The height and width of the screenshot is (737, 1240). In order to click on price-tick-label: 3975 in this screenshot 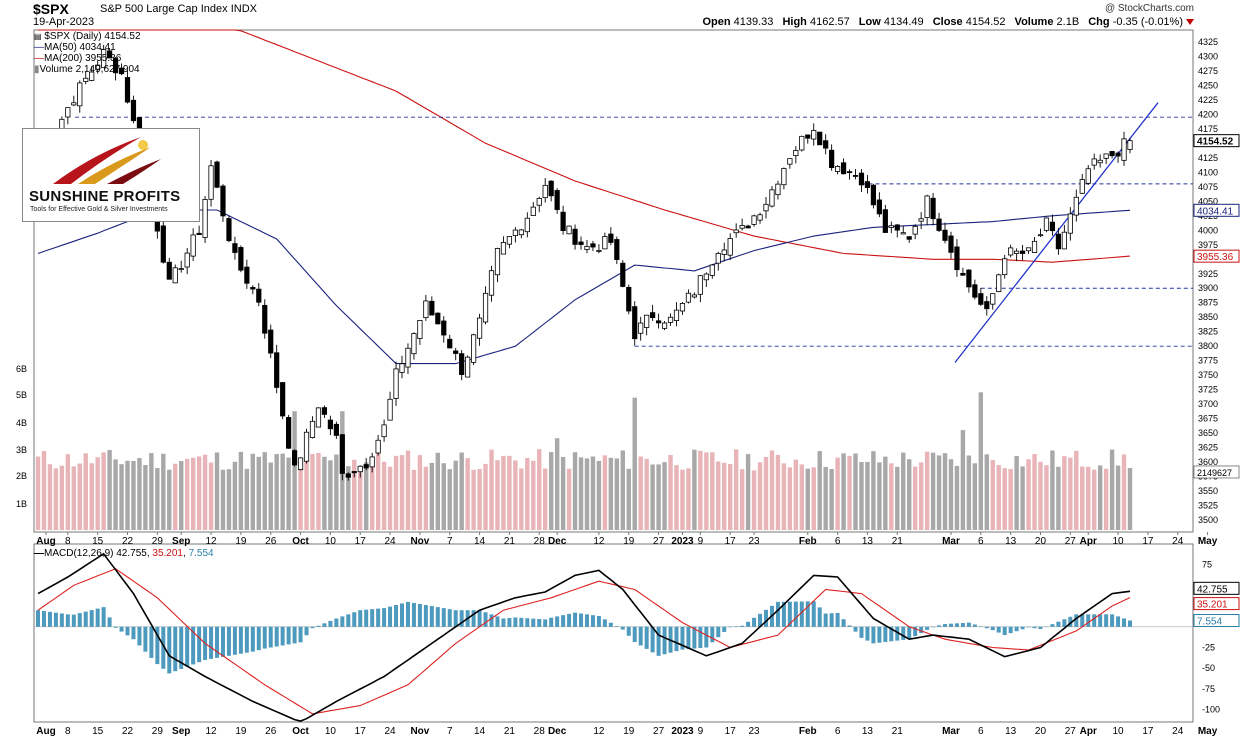, I will do `click(1208, 245)`.